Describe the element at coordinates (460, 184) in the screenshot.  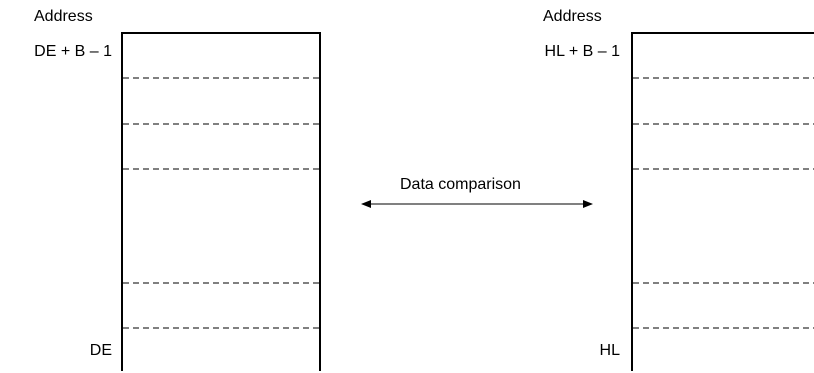
I see `data-comparison-label: Data comparison` at that location.